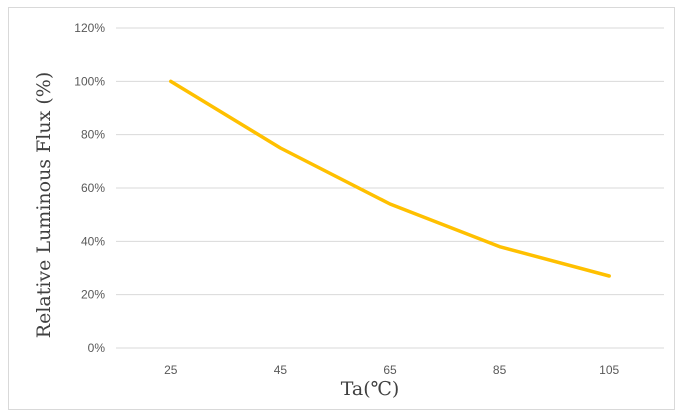 This screenshot has height=412, width=678. Describe the element at coordinates (93, 135) in the screenshot. I see `y-tick-label: 80%` at that location.